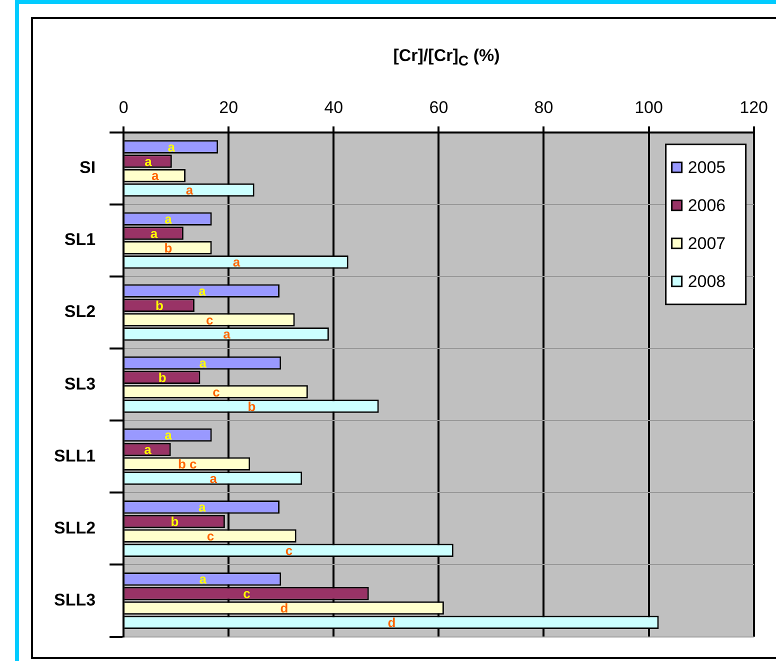 The width and height of the screenshot is (776, 661). I want to click on x-tick-label: 60, so click(438, 107).